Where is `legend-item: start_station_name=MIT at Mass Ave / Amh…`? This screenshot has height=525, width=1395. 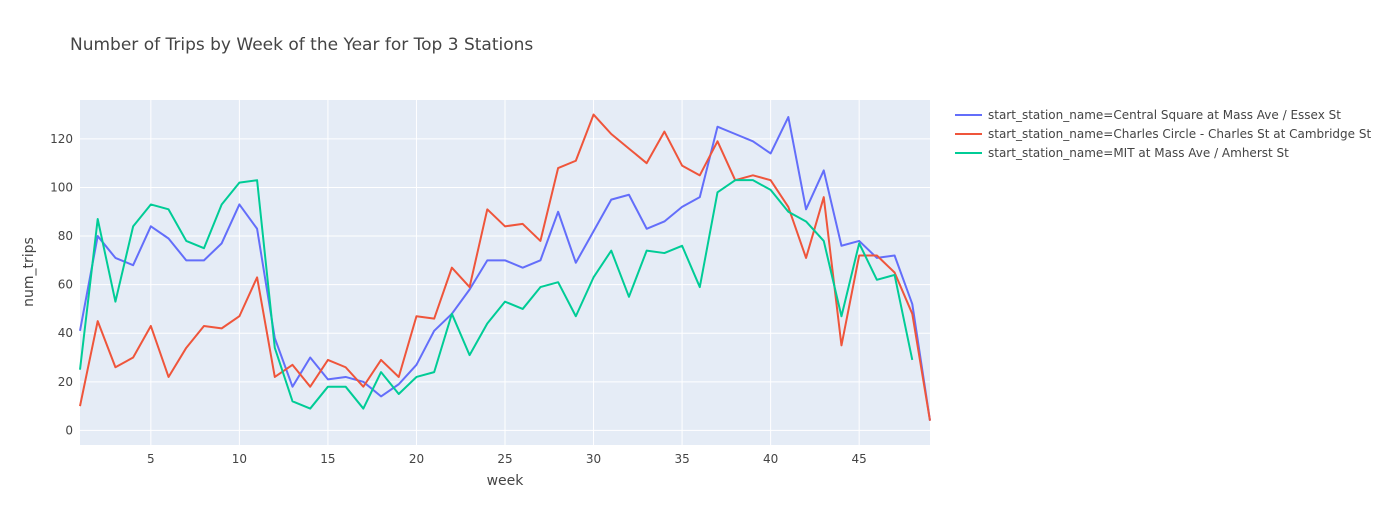 legend-item: start_station_name=MIT at Mass Ave / Amh… is located at coordinates (1122, 153).